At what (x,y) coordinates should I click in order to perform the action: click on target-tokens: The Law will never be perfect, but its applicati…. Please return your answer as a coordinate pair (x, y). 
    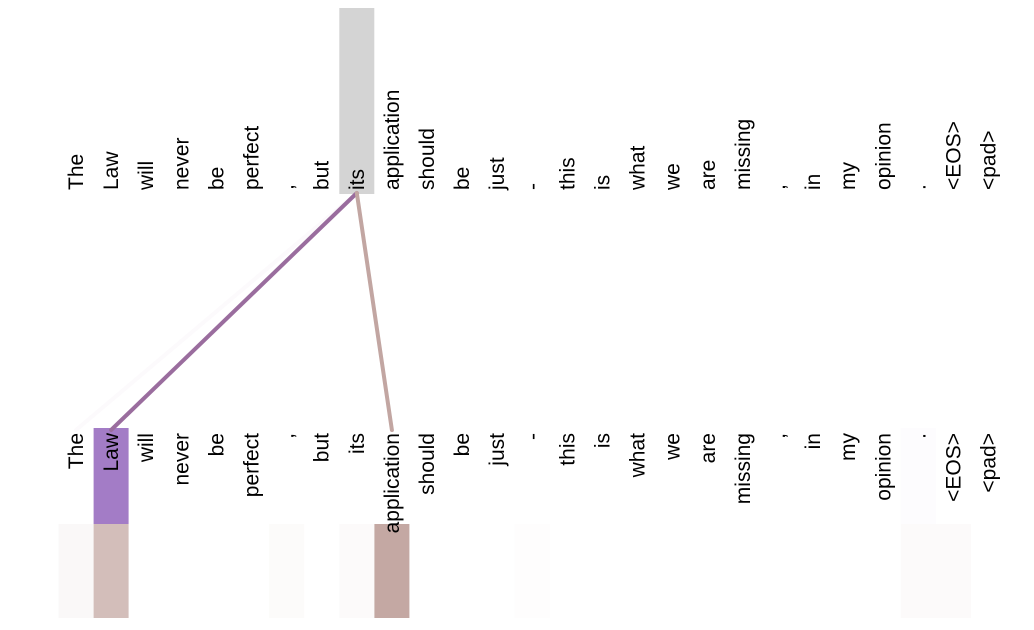
    Looking at the image, I should click on (533, 482).